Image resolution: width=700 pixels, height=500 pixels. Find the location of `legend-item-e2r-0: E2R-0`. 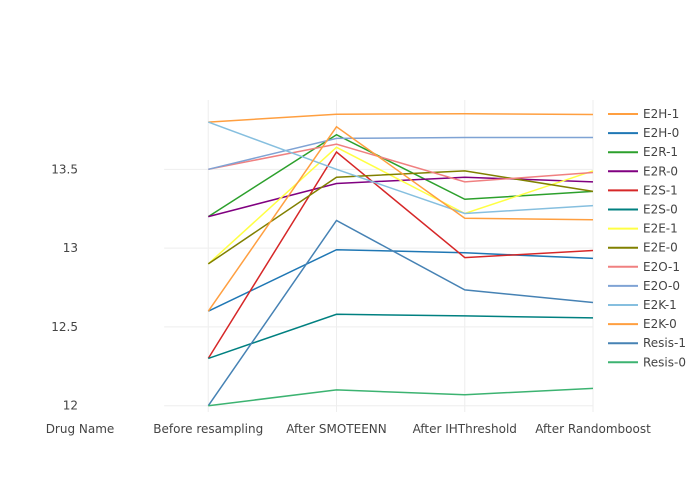

legend-item-e2r-0: E2R-0 is located at coordinates (643, 171).